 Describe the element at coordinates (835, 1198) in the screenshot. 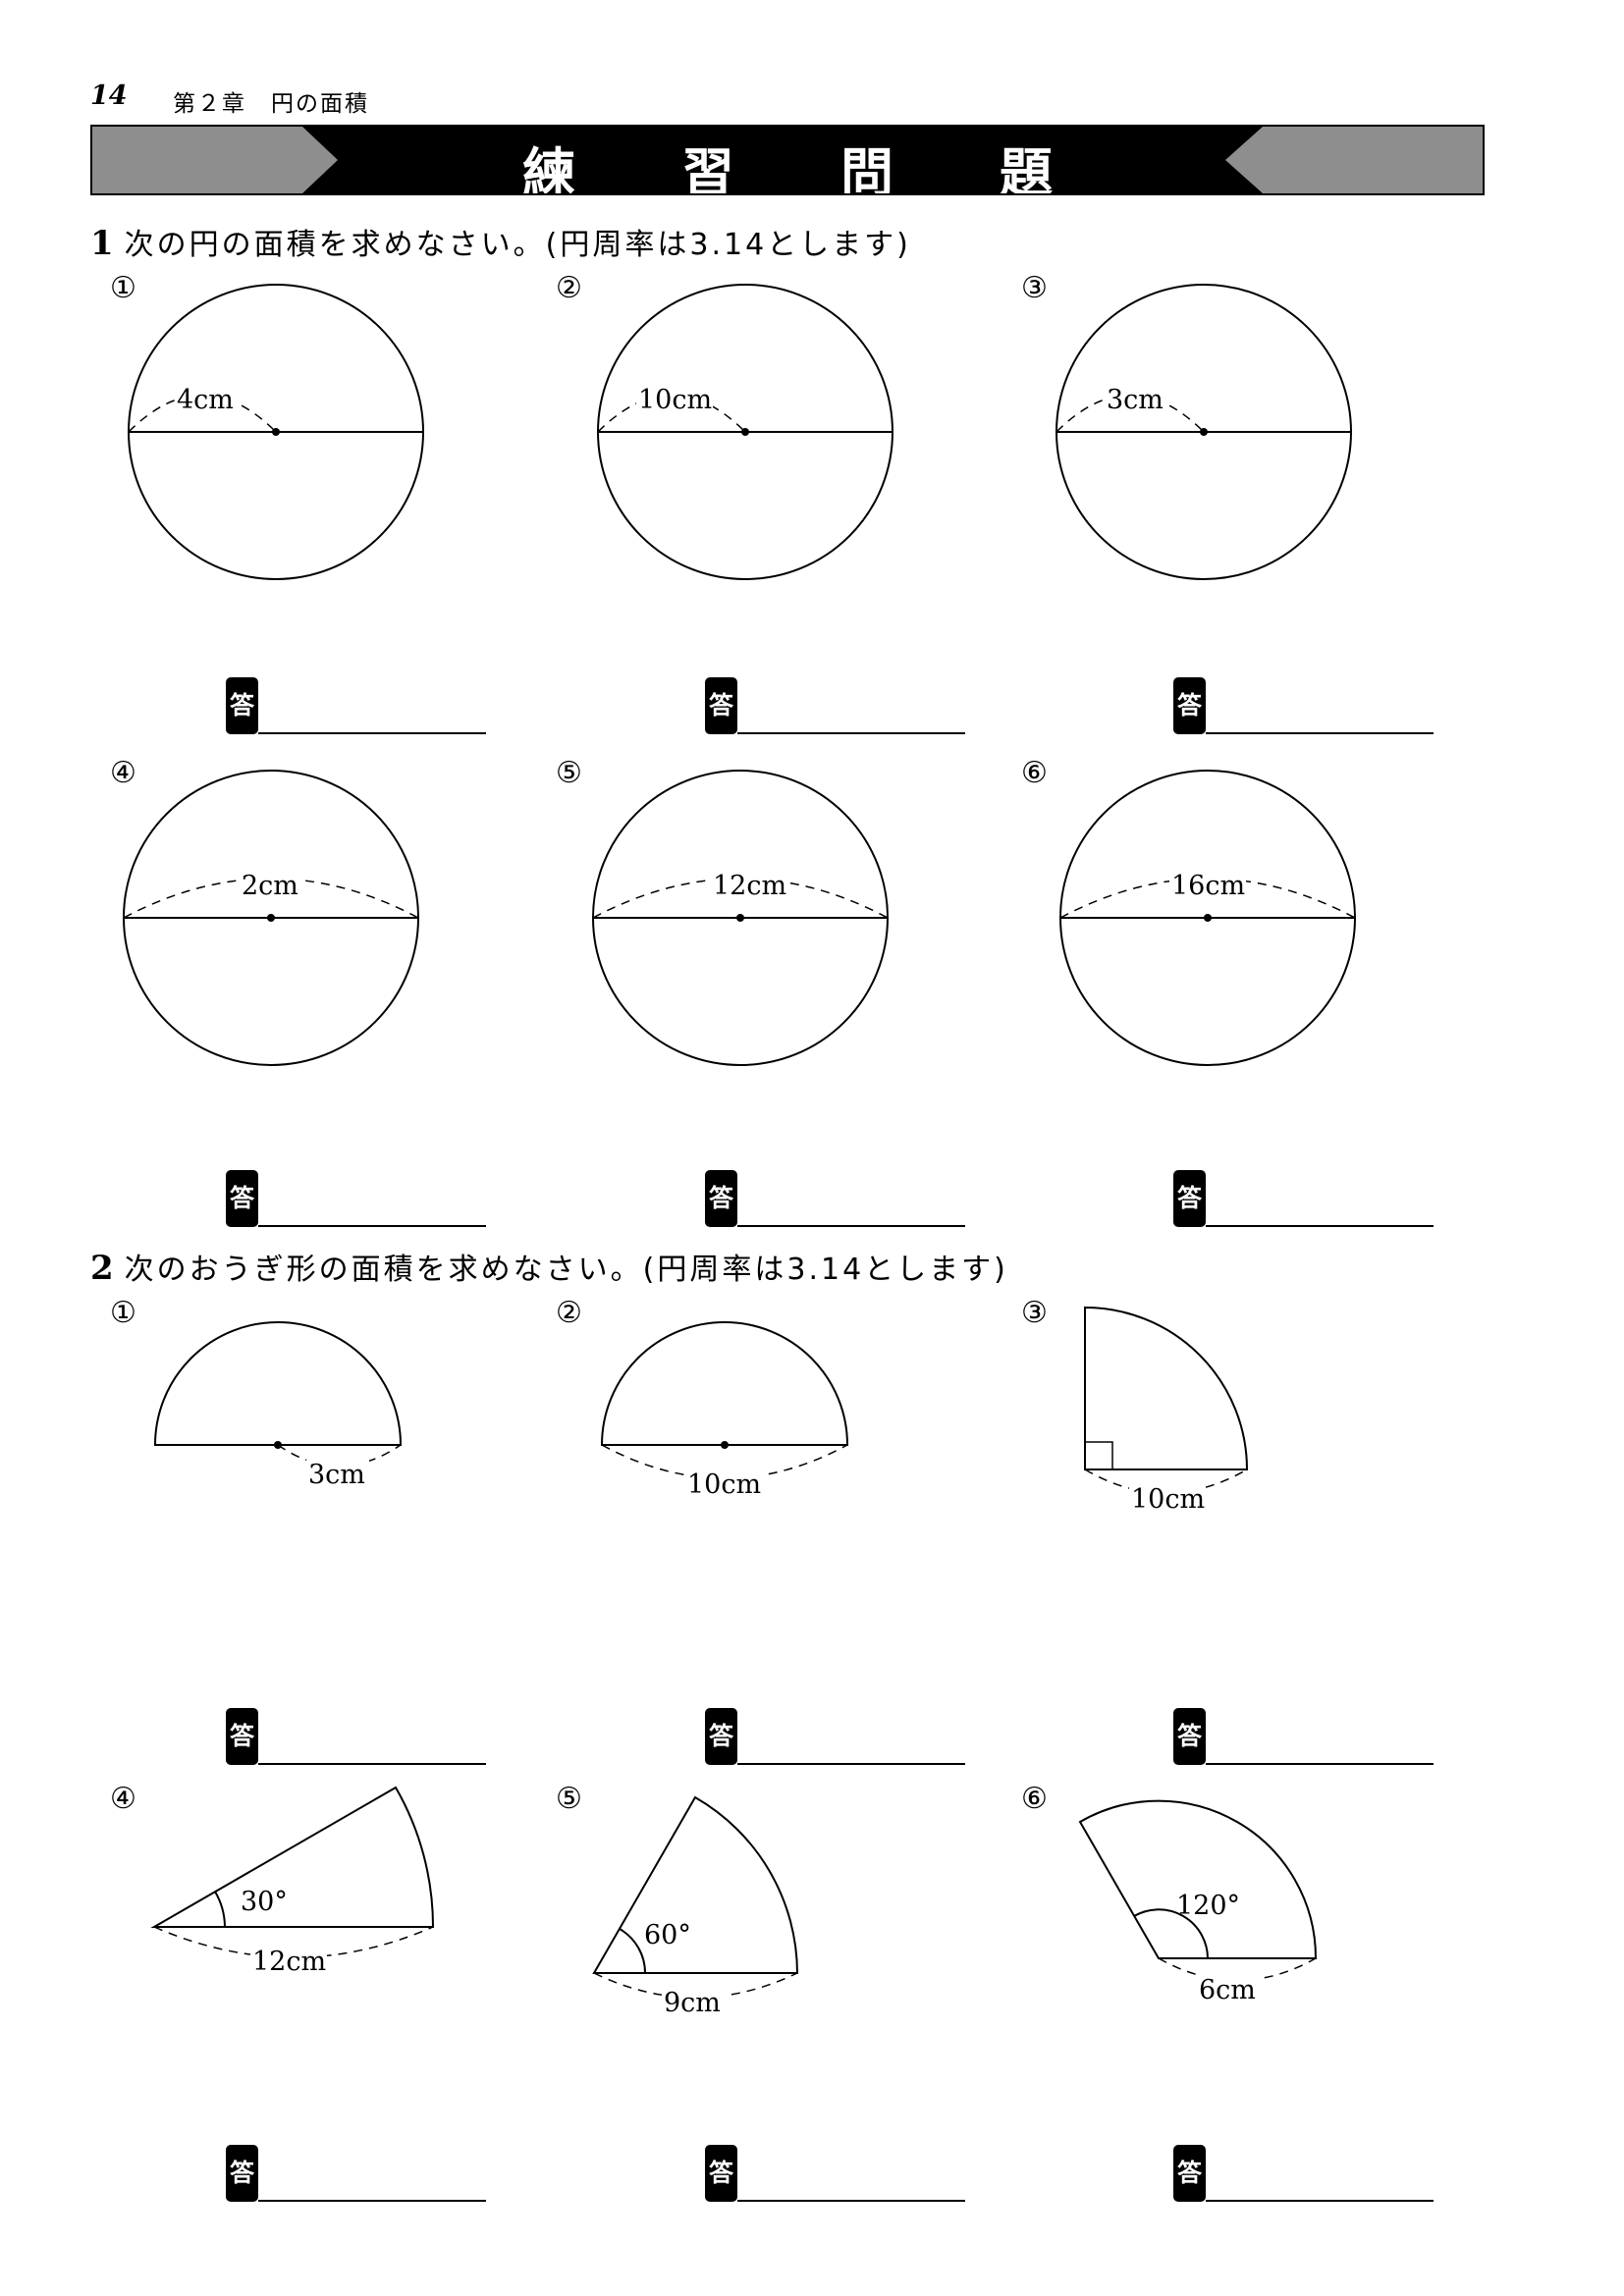

I see `q1-answer-5: 答` at that location.